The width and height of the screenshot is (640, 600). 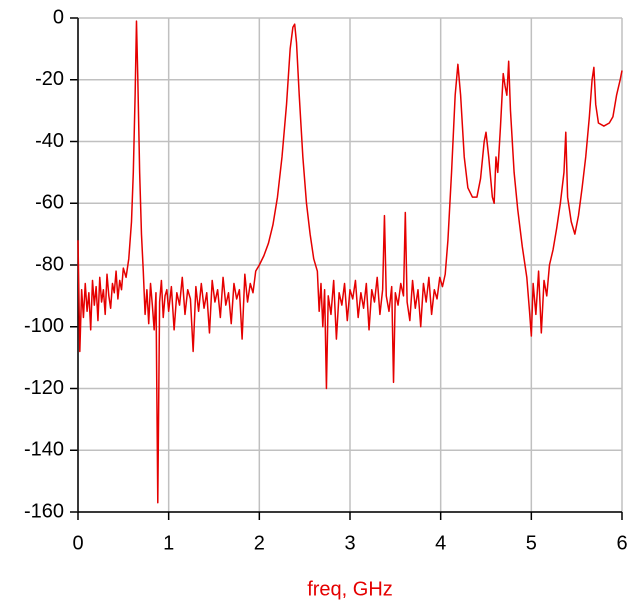 I want to click on y-tick-label: -60, so click(x=49, y=203).